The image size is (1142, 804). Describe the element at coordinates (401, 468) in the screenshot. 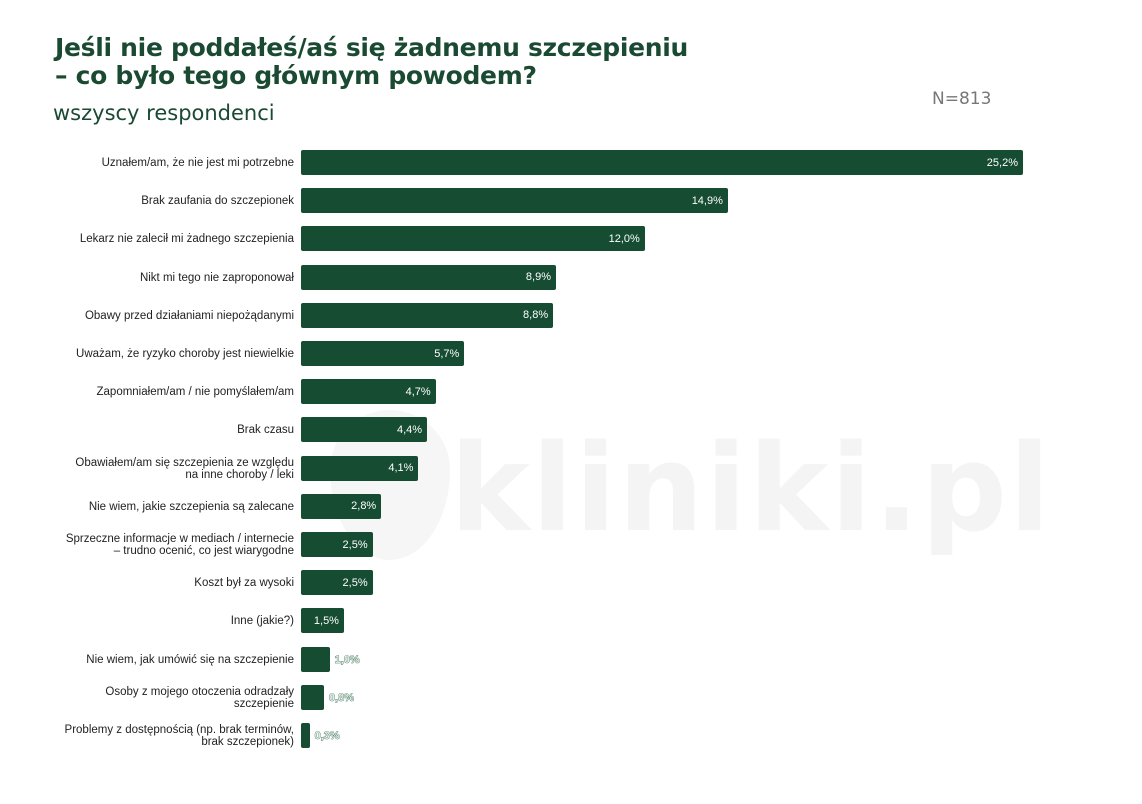

I see `value-label: 4,1%` at that location.